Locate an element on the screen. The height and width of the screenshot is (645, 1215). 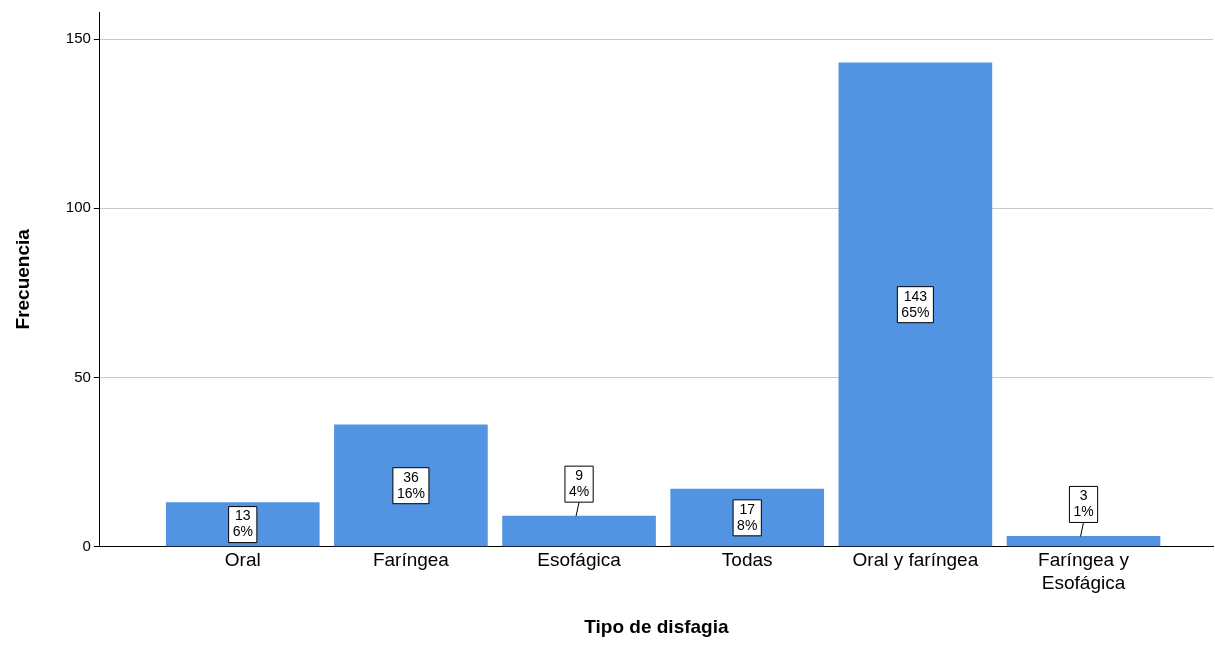
x-tick-label: Oral is located at coordinates (242, 560).